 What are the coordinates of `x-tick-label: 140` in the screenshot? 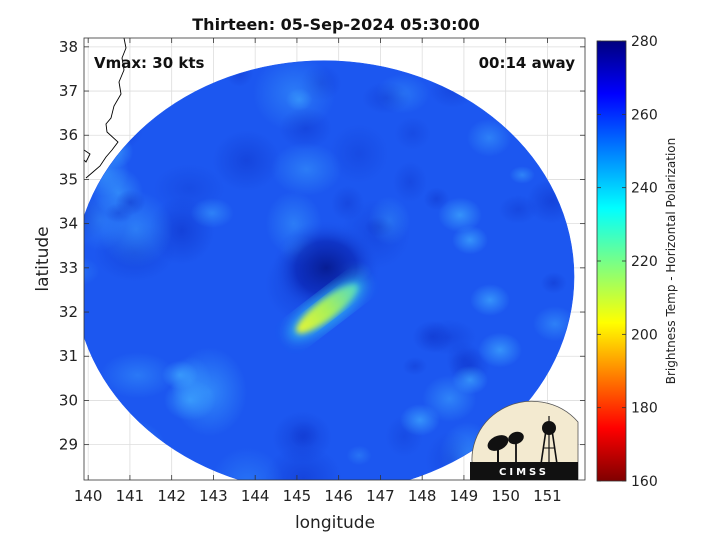 It's located at (88, 496).